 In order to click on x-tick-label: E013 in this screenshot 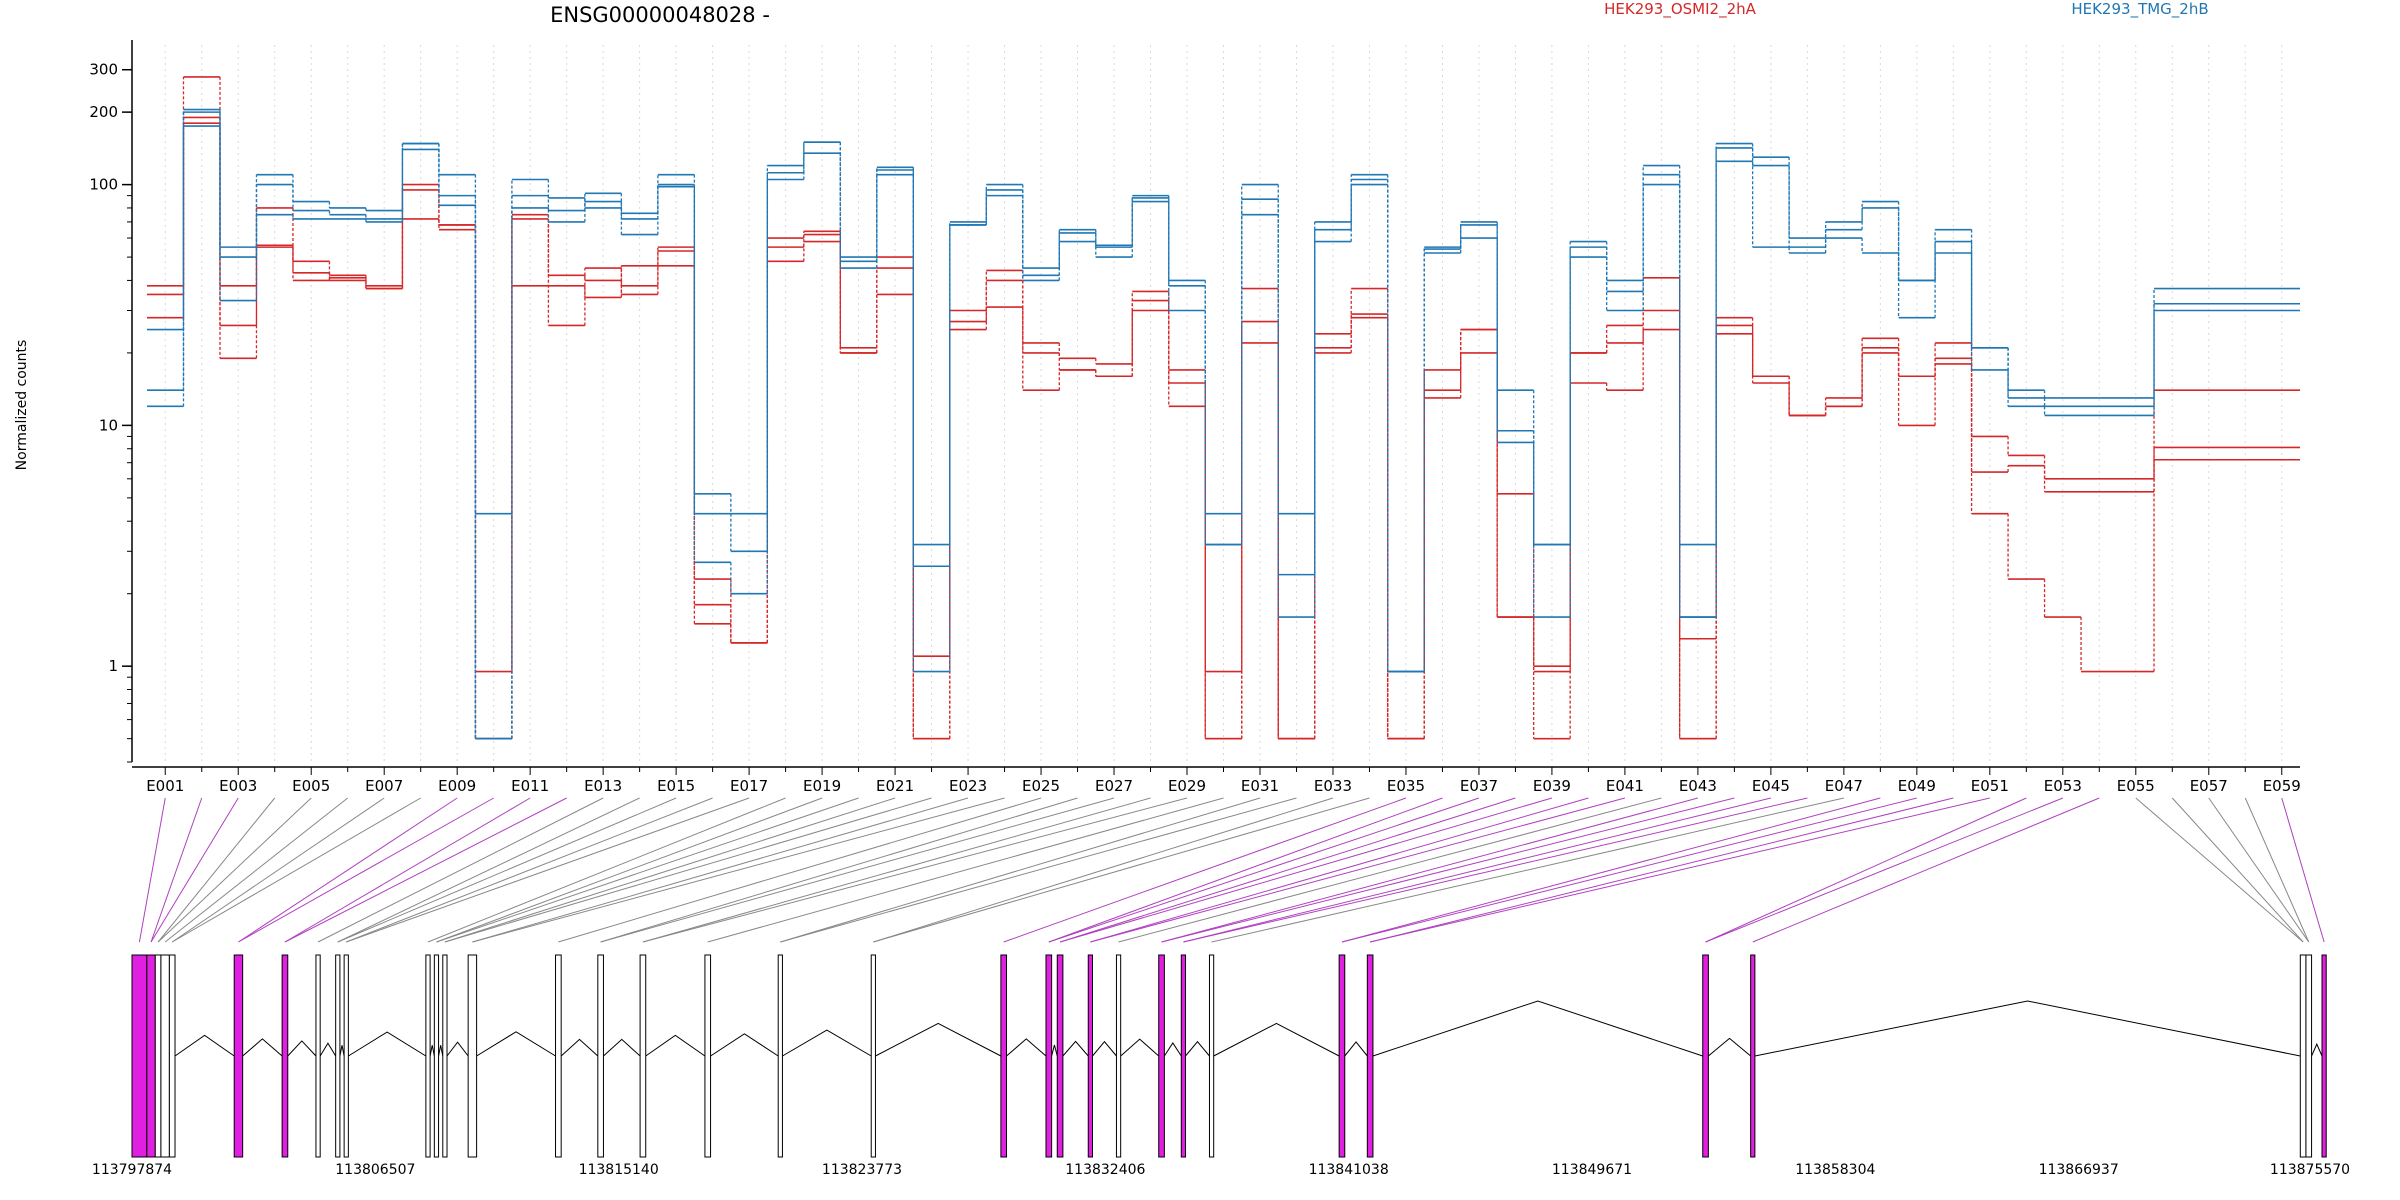, I will do `click(603, 786)`.